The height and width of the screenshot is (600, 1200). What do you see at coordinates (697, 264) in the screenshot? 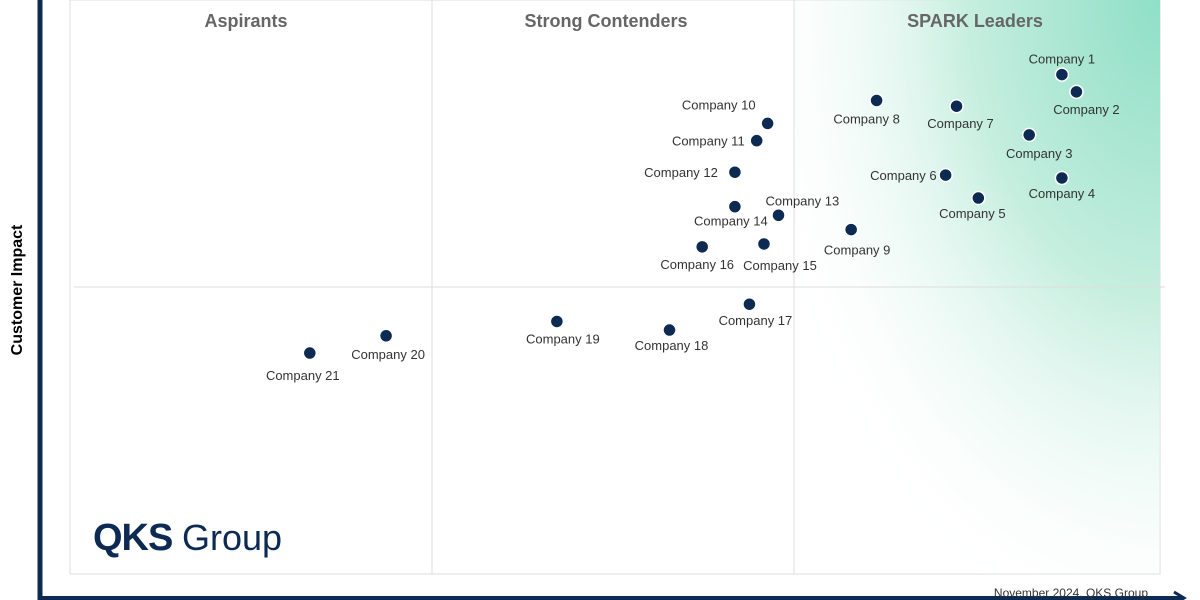
I see `data-point-label: Company 16` at bounding box center [697, 264].